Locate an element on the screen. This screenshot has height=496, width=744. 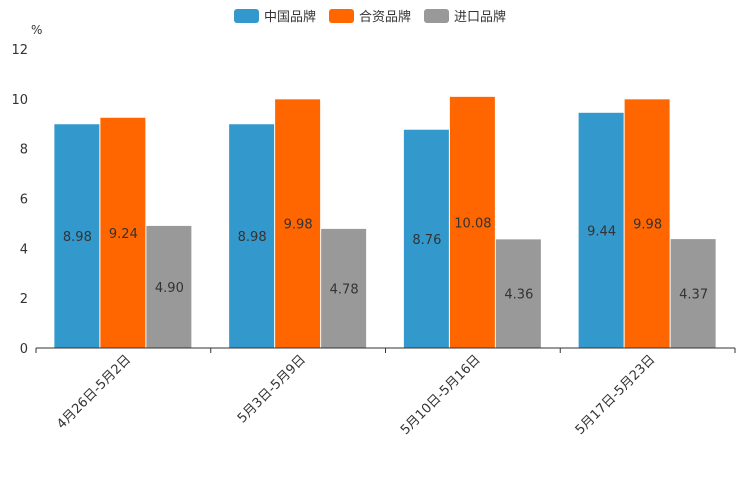
x-tick-label: 5月3日-5月9日 is located at coordinates (272, 389).